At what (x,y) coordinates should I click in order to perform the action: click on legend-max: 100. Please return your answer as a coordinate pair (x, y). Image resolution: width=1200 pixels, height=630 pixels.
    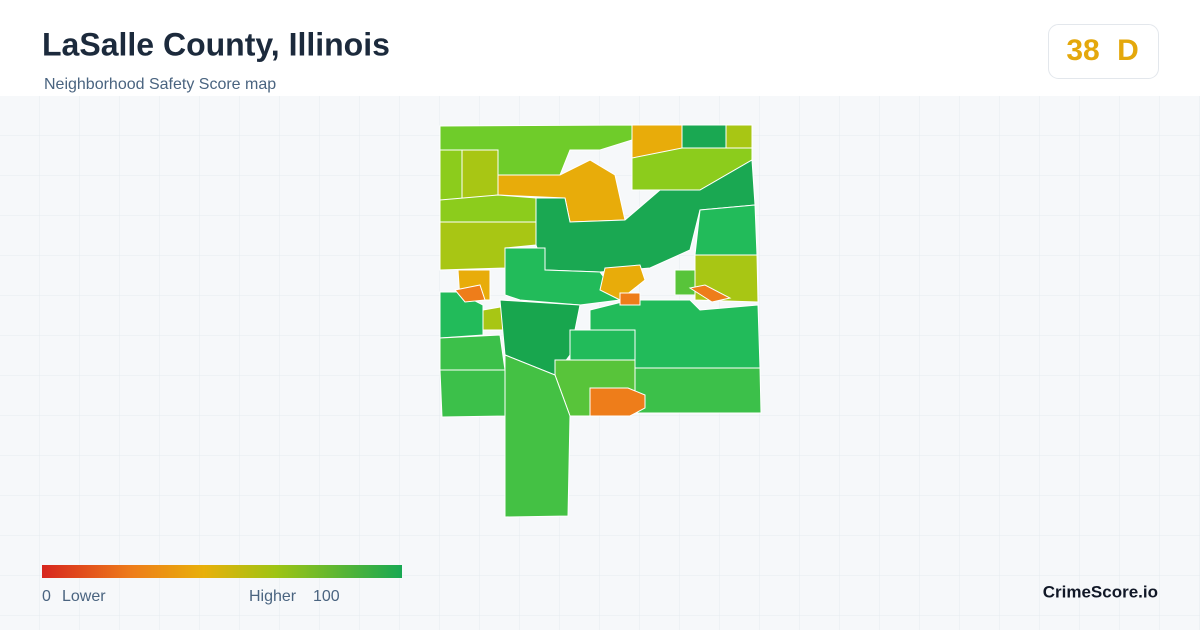
    Looking at the image, I should click on (326, 596).